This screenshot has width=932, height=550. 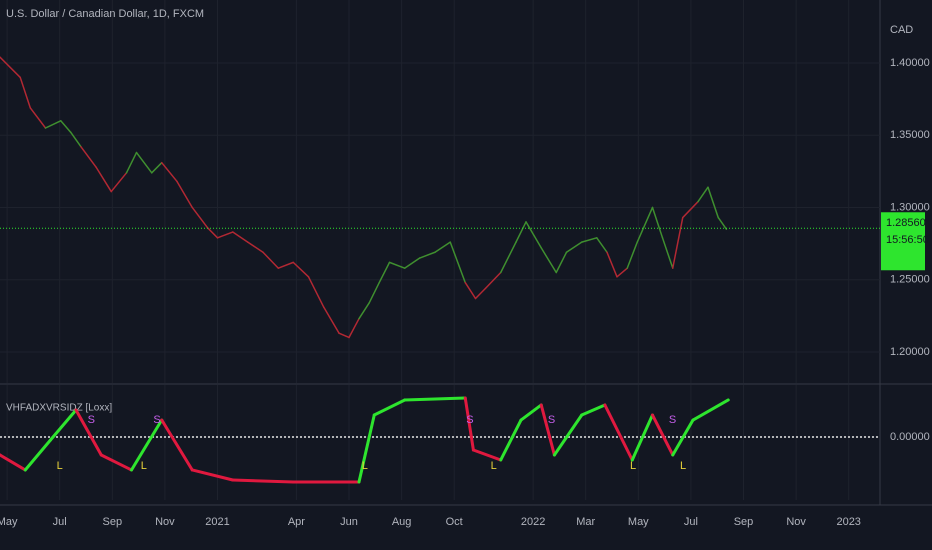 I want to click on last-price-label: 1.28560, so click(x=906, y=223).